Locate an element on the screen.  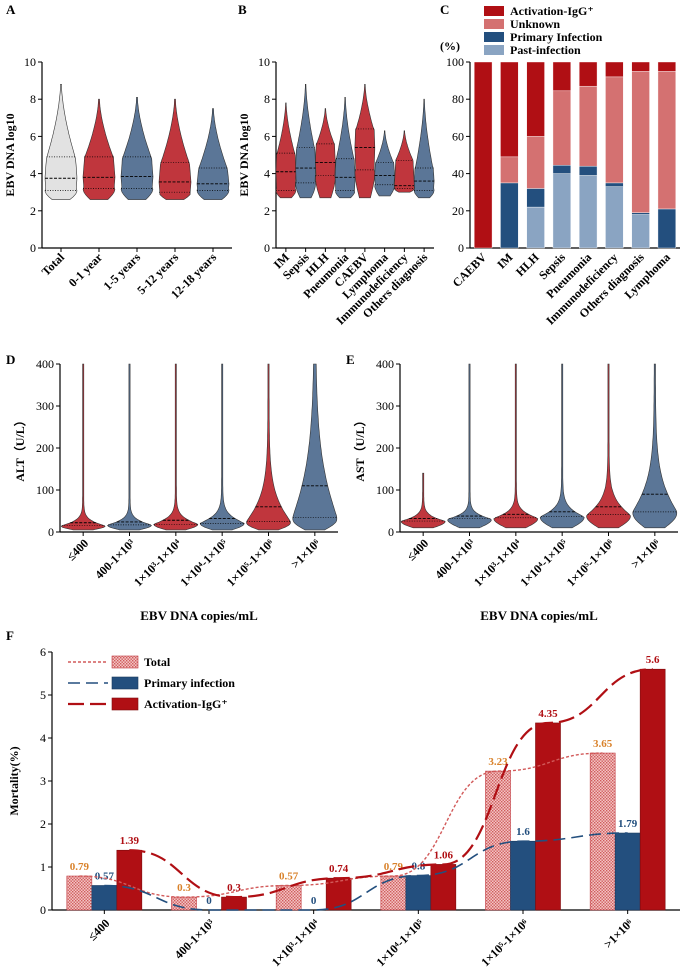
f-xtick-label: ≤400 is located at coordinates (98, 929).